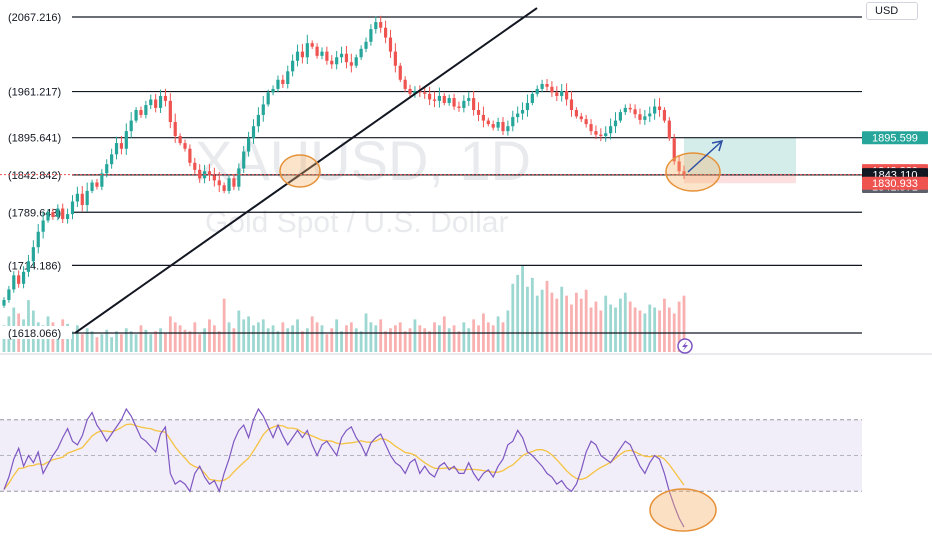 The image size is (932, 550). Describe the element at coordinates (892, 11) in the screenshot. I see `currency-selector: USD` at that location.